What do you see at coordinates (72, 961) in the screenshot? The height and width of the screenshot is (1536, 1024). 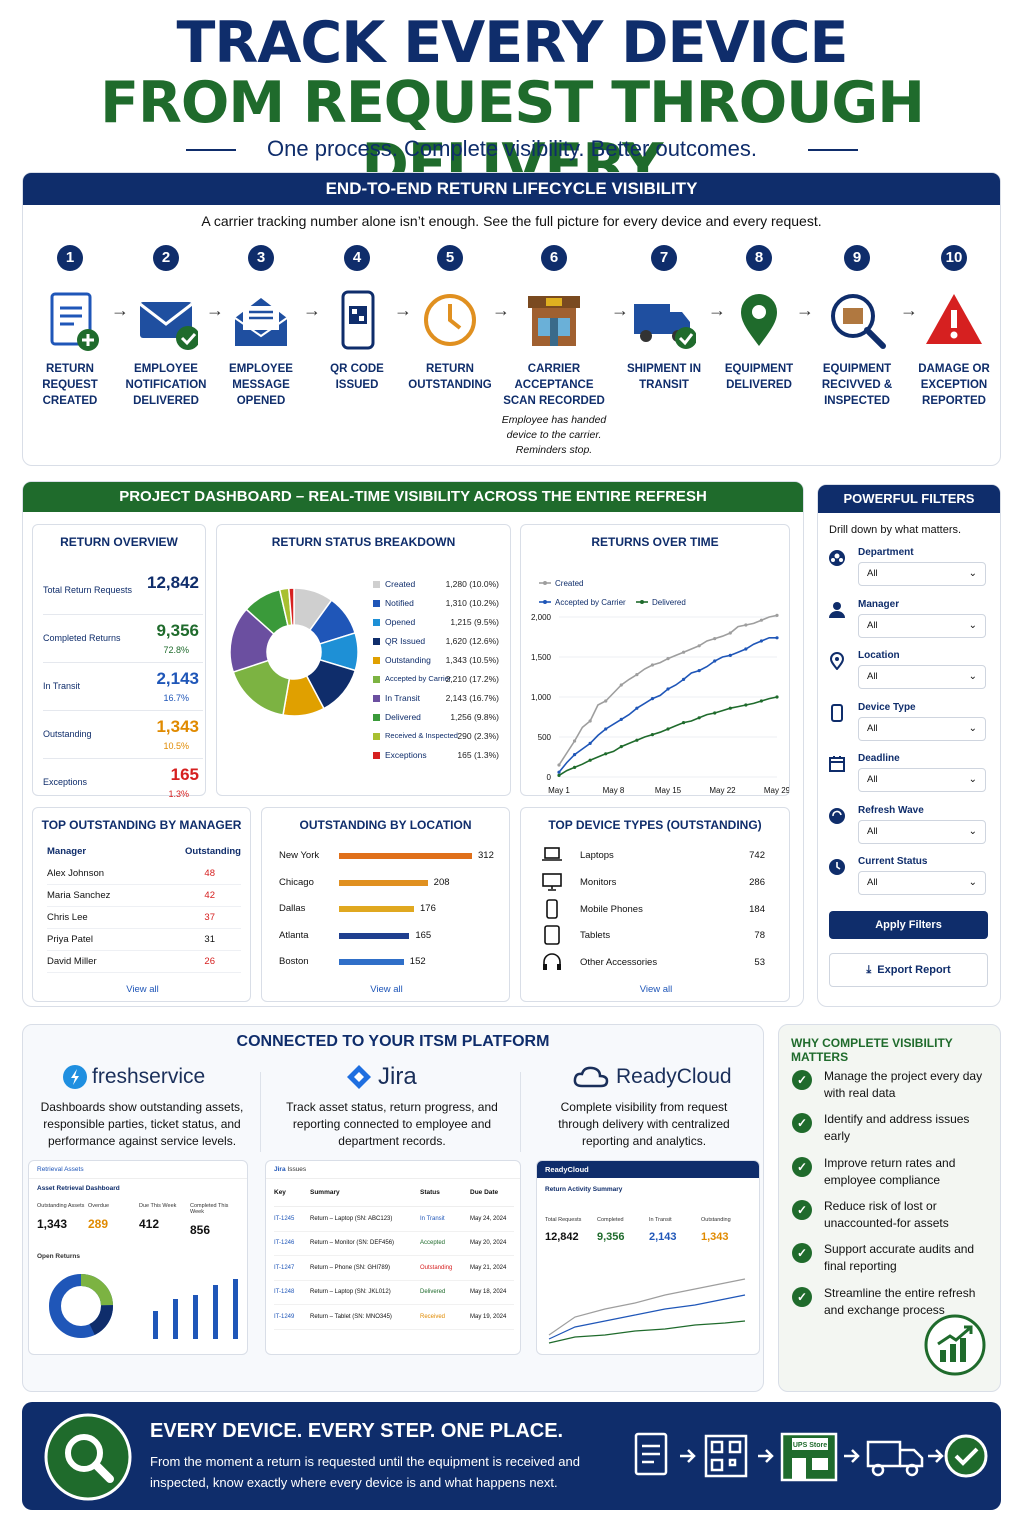 I see `manager-name: David Miller` at bounding box center [72, 961].